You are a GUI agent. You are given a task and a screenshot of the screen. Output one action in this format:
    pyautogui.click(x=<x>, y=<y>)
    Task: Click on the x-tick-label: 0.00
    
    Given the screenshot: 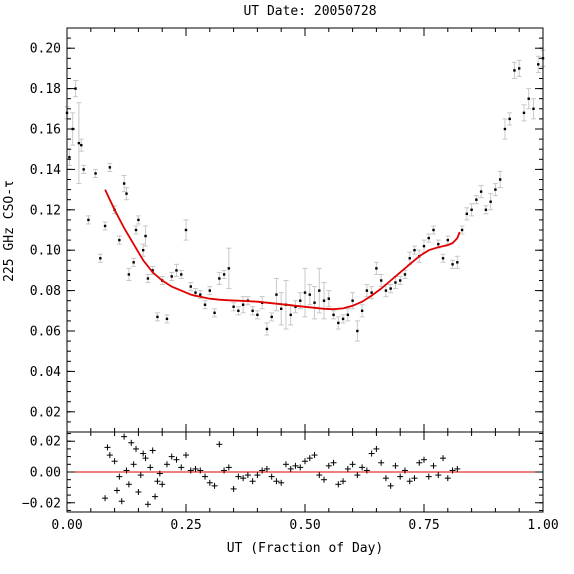 What is the action you would take?
    pyautogui.click(x=66, y=525)
    